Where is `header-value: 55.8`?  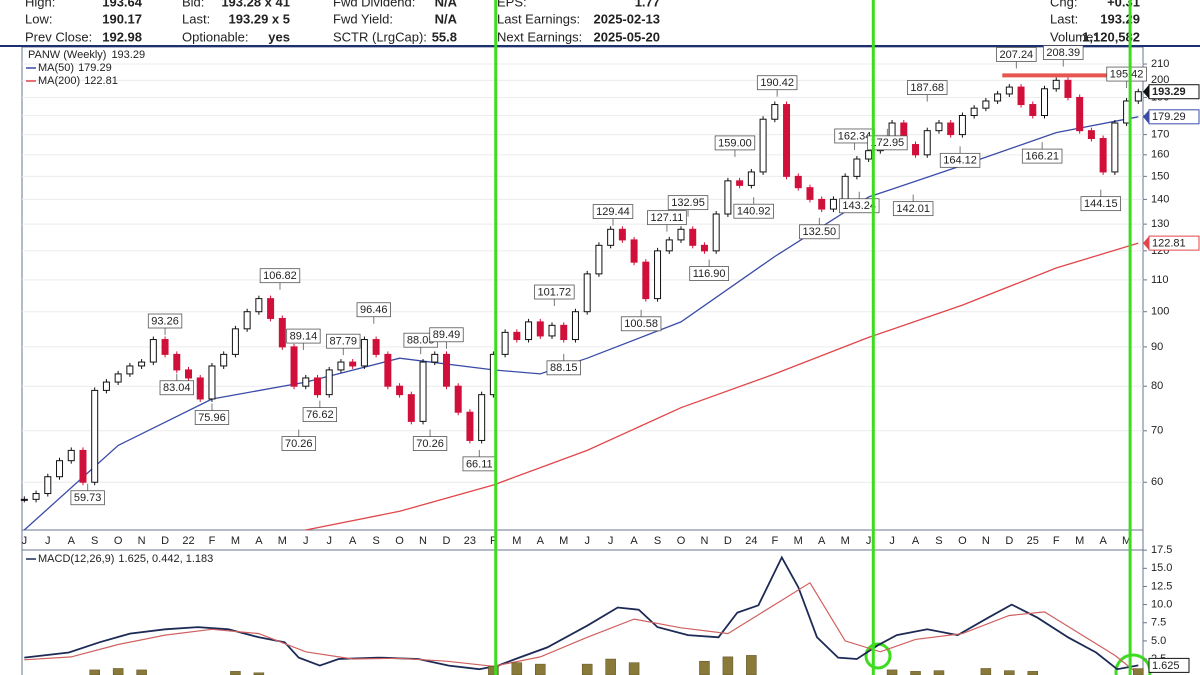
header-value: 55.8 is located at coordinates (444, 36).